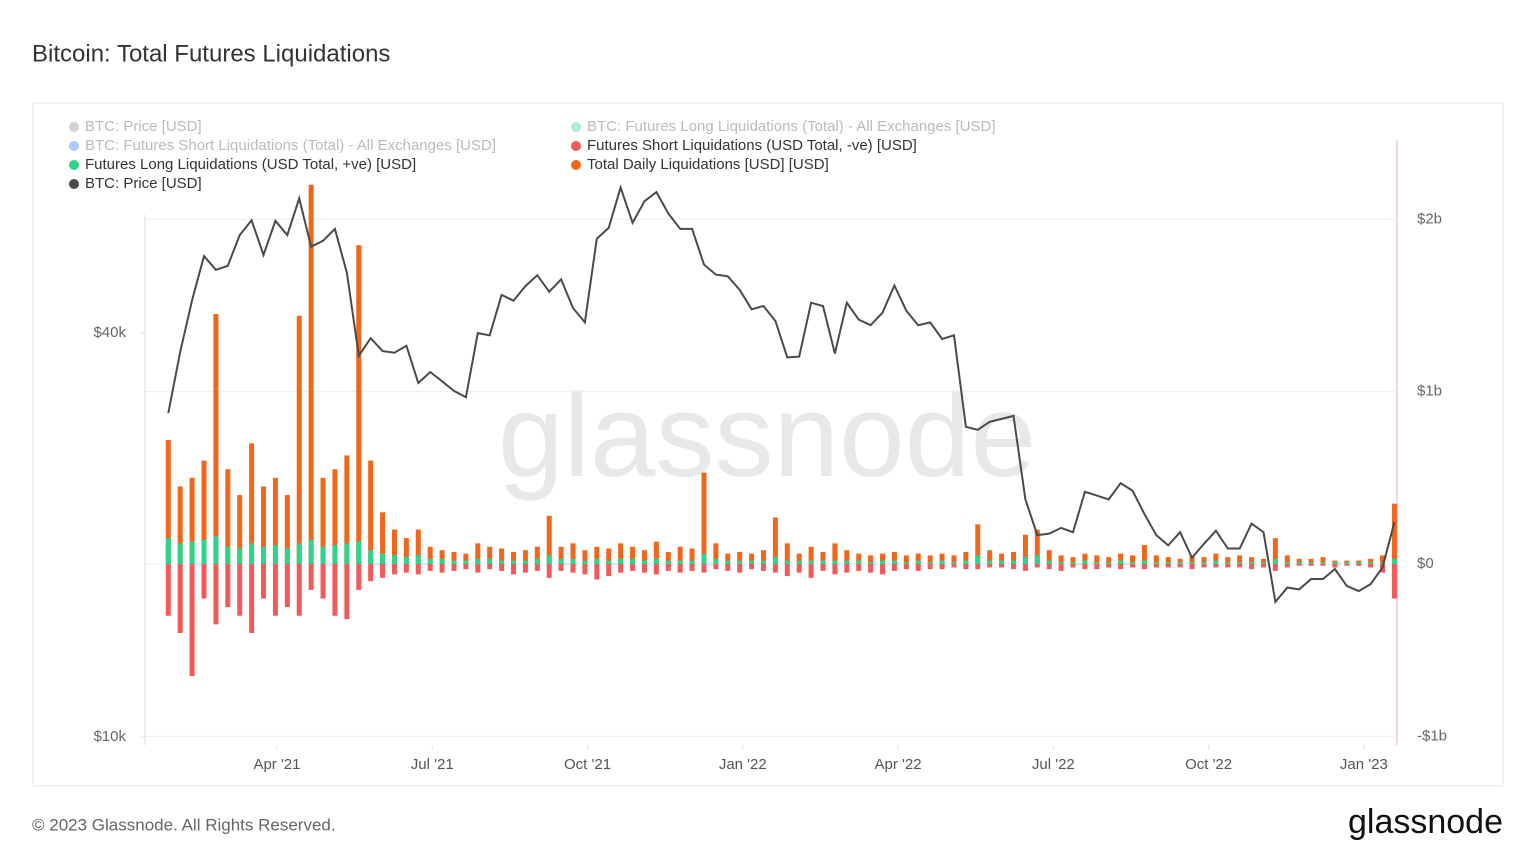 This screenshot has width=1536, height=864. Describe the element at coordinates (109, 332) in the screenshot. I see `y-tick-label: $40k` at that location.